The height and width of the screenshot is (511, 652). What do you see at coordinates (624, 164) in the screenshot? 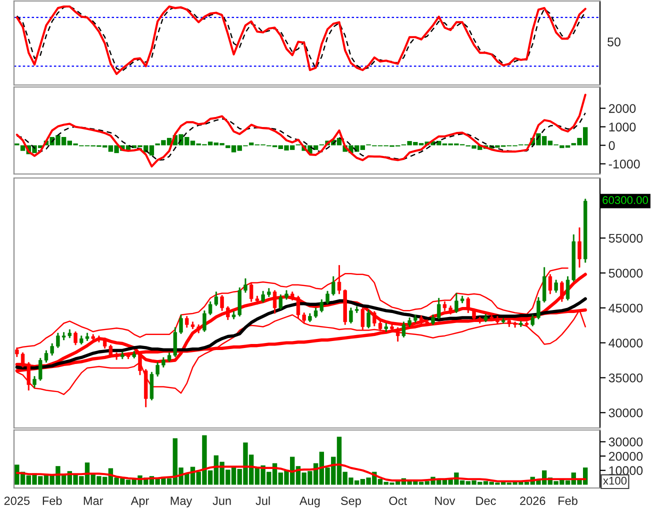
I see `y-tick-label: -1000` at bounding box center [624, 164].